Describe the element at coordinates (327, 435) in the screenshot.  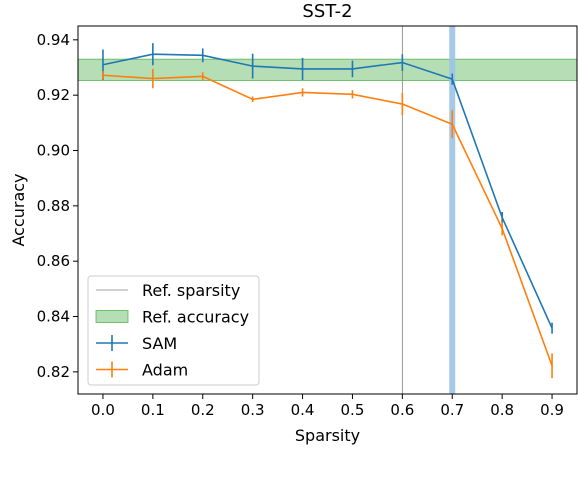
I see `x-axis-label: Sparsity` at that location.